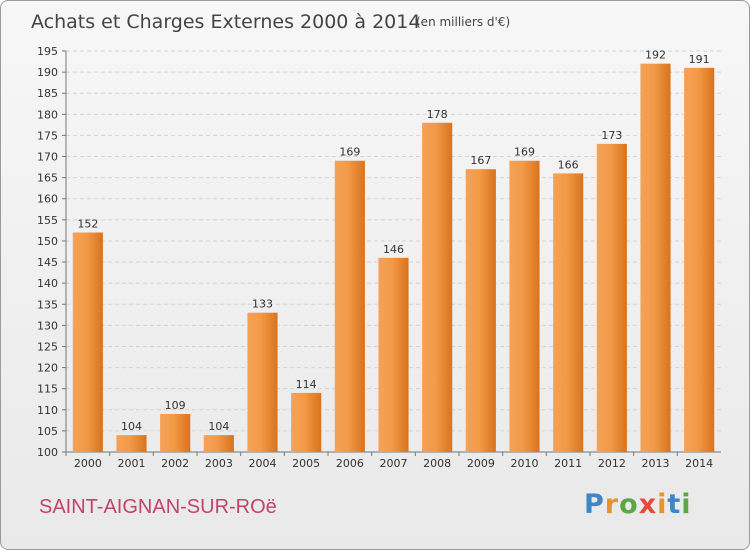  Describe the element at coordinates (349, 152) in the screenshot. I see `data-label-2006: 169` at that location.